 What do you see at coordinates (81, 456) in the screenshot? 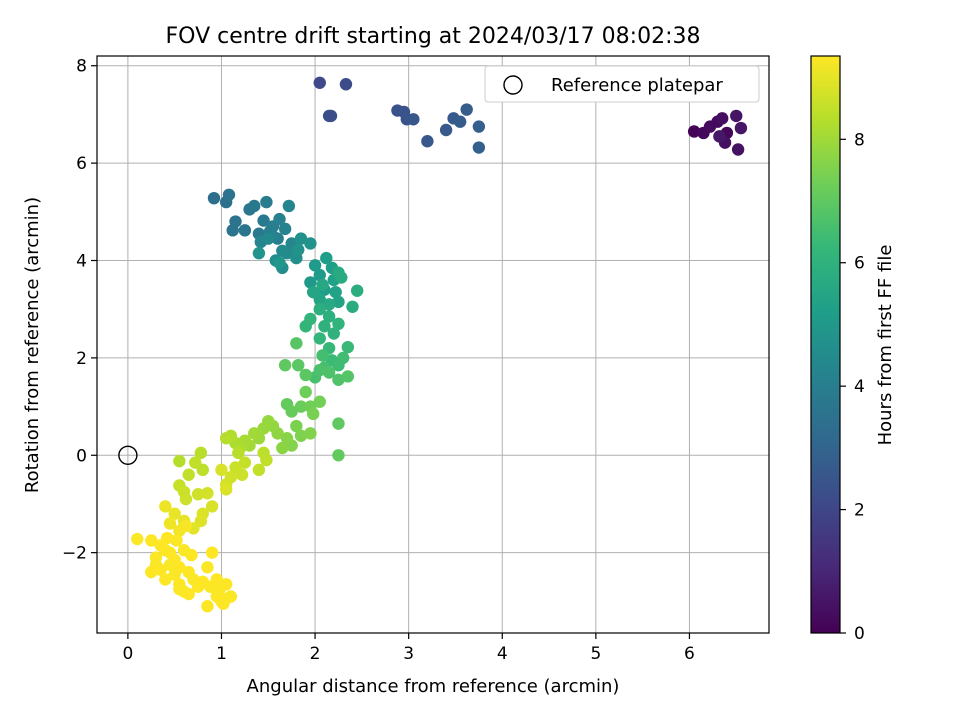
I see `y-tick-label: 0` at bounding box center [81, 456].